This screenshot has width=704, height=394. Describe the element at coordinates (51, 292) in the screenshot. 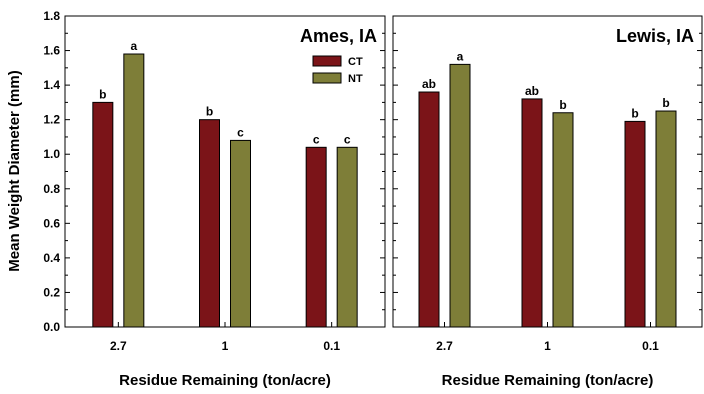

I see `y-tick-label: 0.2` at that location.